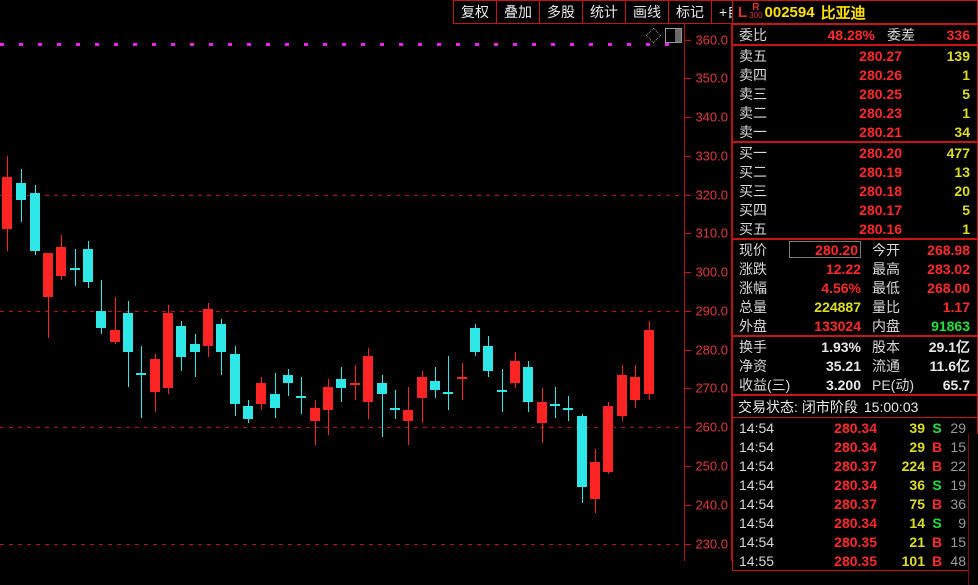  I want to click on bid-row: 买三 280.18 20, so click(855, 190).